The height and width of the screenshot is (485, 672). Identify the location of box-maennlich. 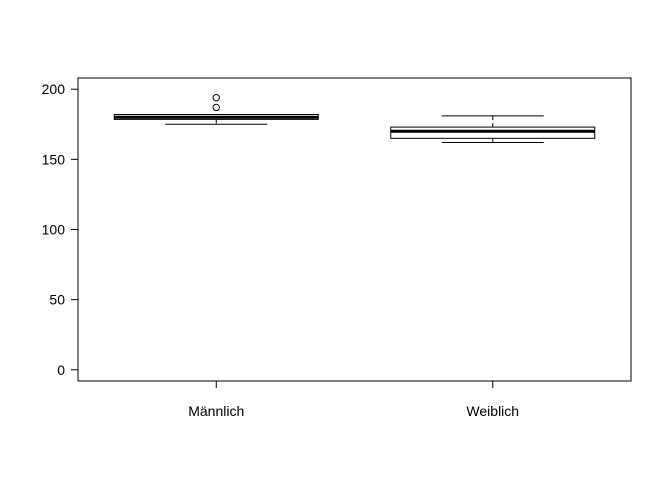
(216, 109).